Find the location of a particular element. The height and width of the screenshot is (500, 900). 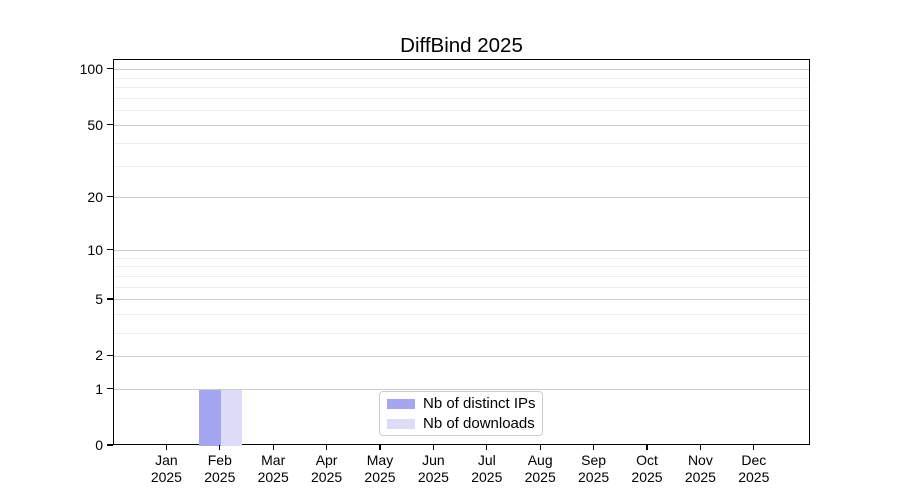

y-tick-label: 10 is located at coordinates (95, 249).